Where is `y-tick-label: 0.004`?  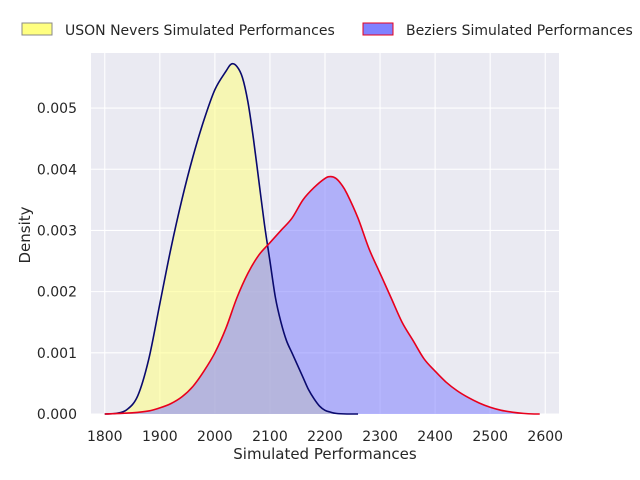 y-tick-label: 0.004 is located at coordinates (57, 170).